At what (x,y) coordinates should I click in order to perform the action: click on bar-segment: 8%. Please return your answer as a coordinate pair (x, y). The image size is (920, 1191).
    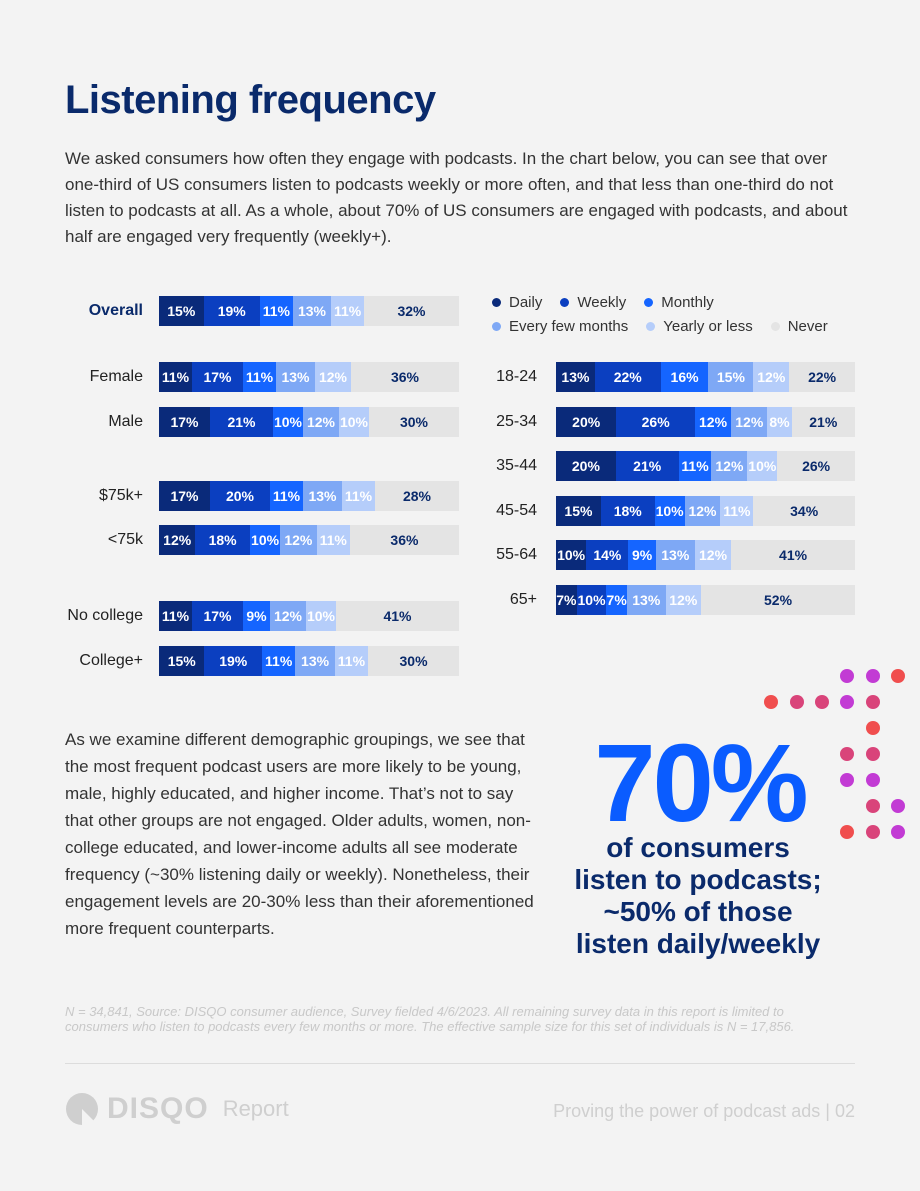
    Looking at the image, I should click on (779, 422).